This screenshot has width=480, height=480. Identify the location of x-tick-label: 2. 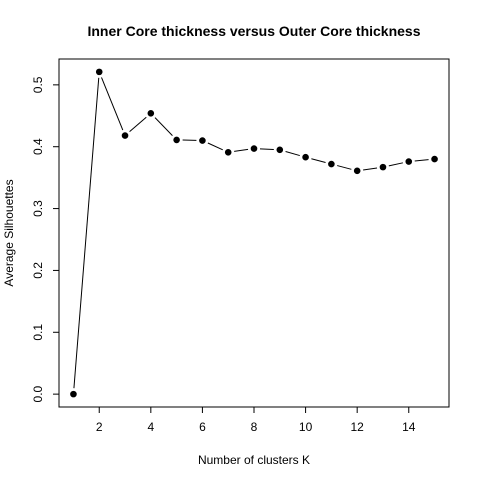
(99, 427).